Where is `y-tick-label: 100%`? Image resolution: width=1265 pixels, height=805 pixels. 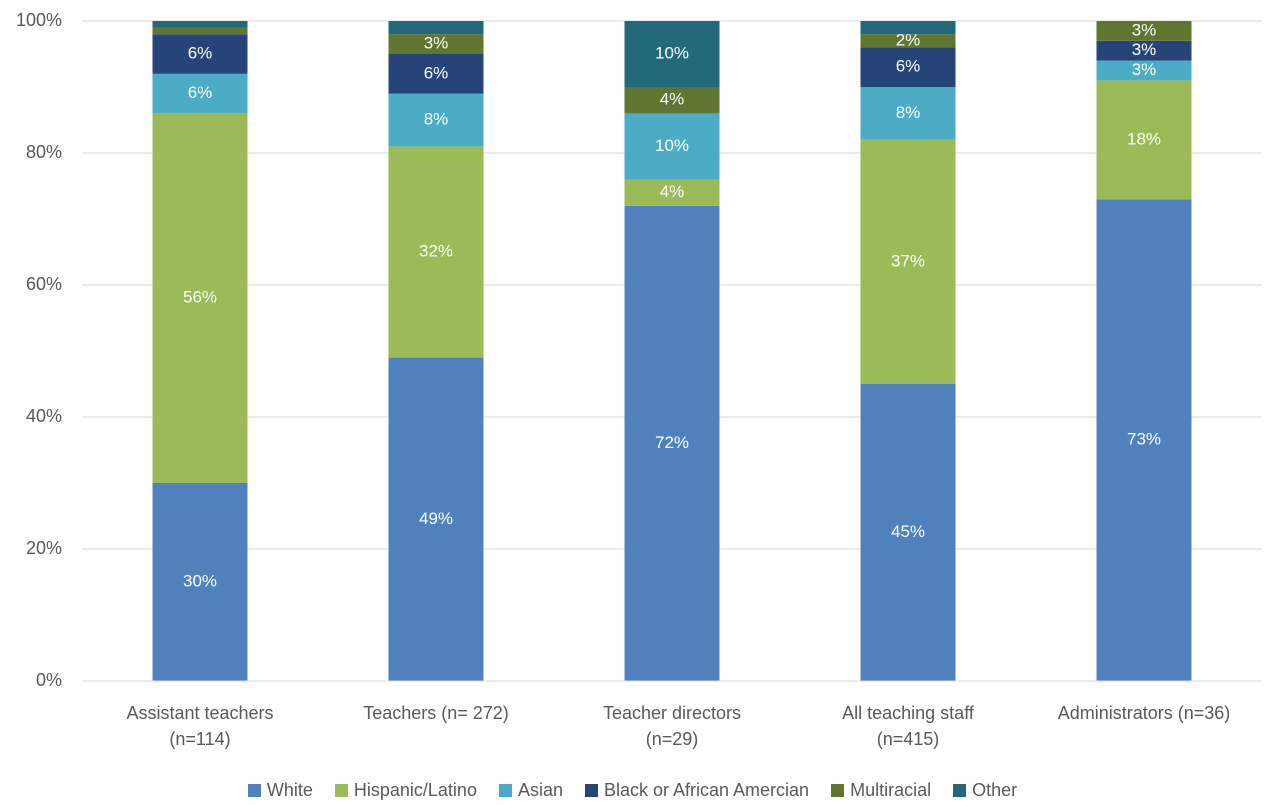
y-tick-label: 100% is located at coordinates (39, 20).